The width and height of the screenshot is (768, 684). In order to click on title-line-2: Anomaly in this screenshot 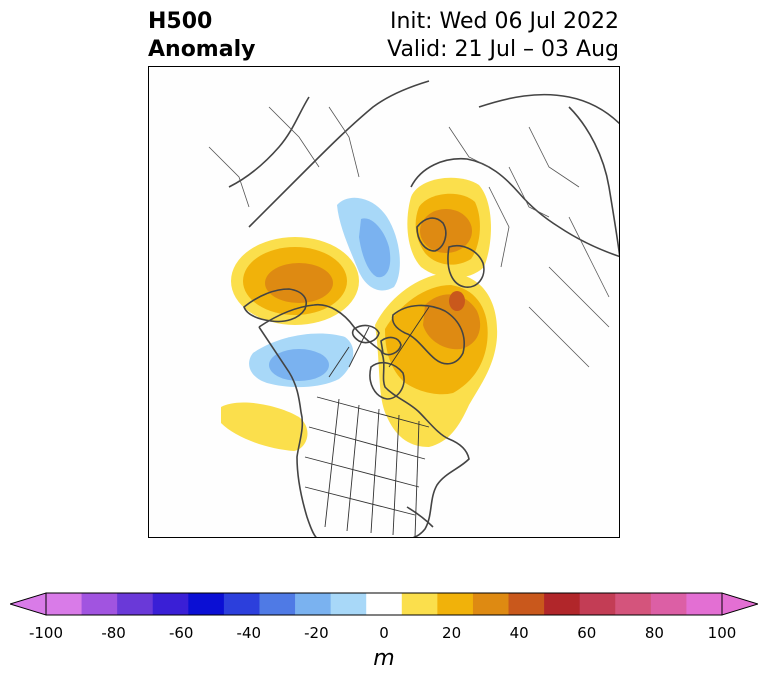, I will do `click(202, 49)`.